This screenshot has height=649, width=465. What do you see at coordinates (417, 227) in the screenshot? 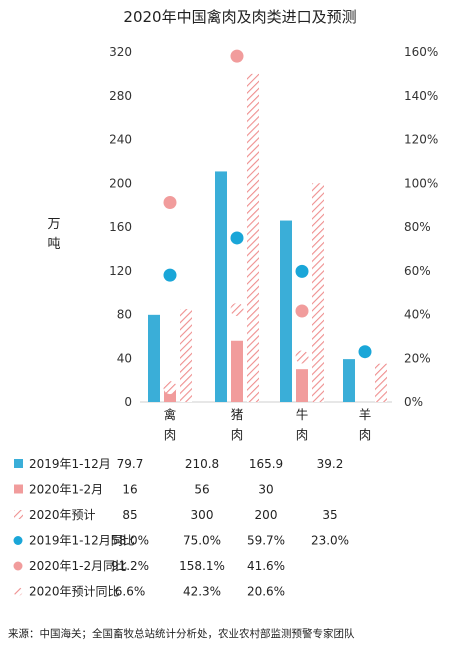
I see `right-tick-label: 80%` at bounding box center [417, 227].